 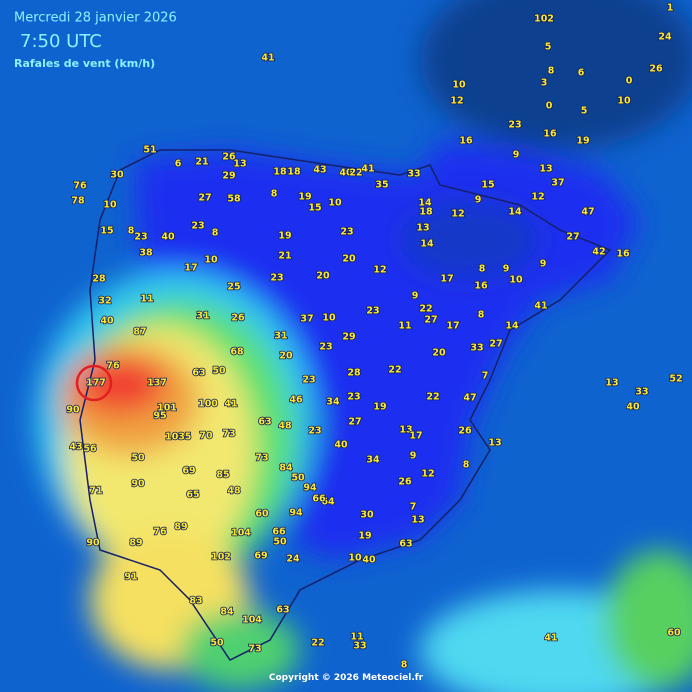 What do you see at coordinates (544, 83) in the screenshot?
I see `station-value: 3` at bounding box center [544, 83].